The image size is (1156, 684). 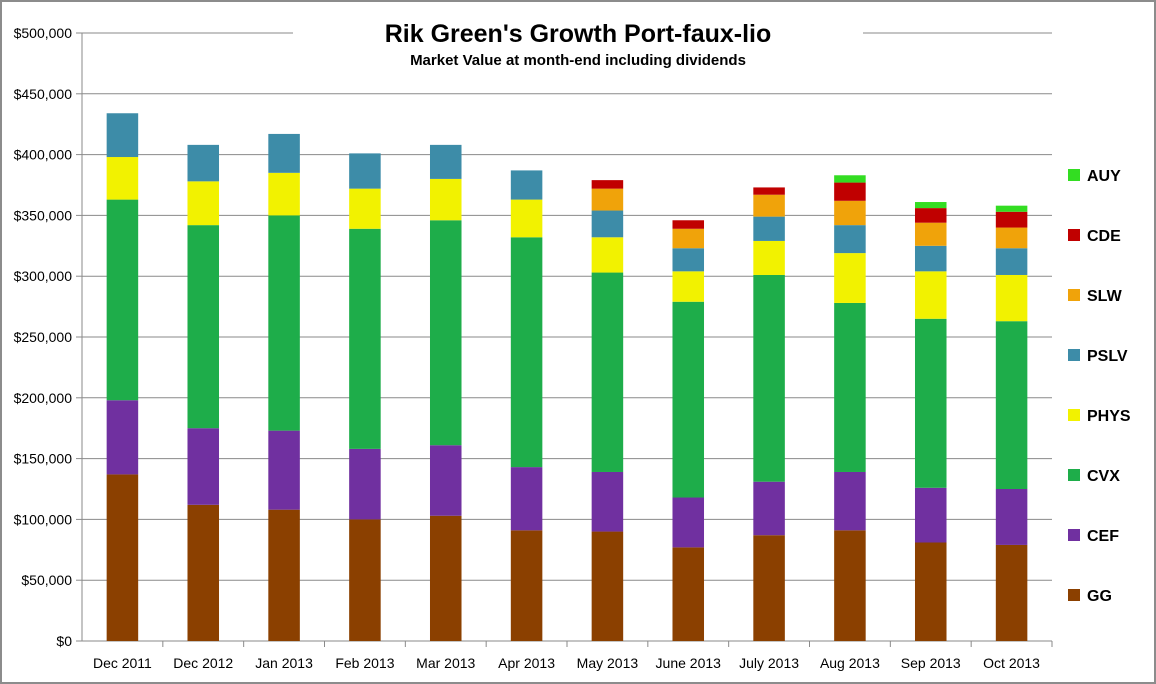 I want to click on y-tick-label: $200,000, so click(x=43, y=398).